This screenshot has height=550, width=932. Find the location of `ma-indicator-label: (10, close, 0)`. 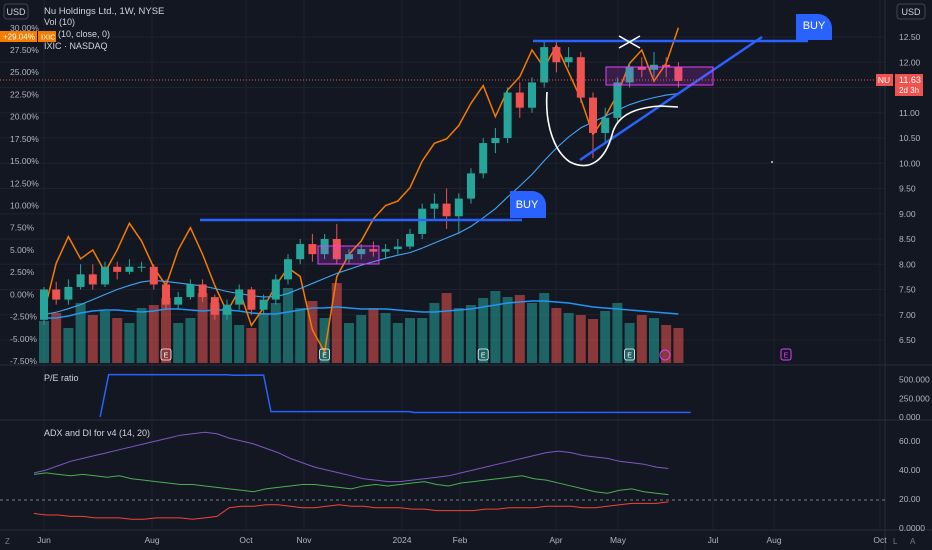

ma-indicator-label: (10, close, 0) is located at coordinates (84, 34).